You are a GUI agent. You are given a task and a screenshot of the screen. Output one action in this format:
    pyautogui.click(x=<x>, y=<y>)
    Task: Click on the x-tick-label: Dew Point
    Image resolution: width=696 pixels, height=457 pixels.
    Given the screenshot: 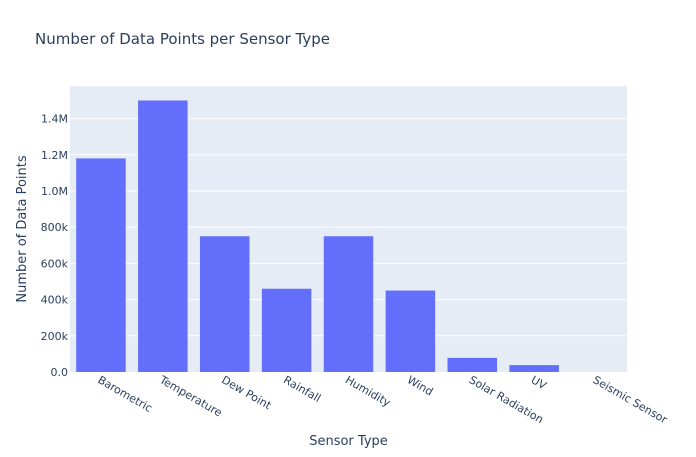 What is the action you would take?
    pyautogui.click(x=246, y=392)
    